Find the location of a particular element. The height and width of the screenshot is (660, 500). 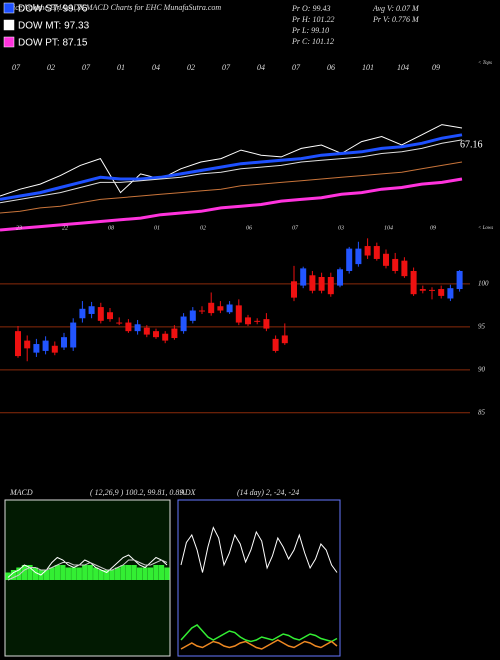

tops-label: < Tops is located at coordinates (485, 63).